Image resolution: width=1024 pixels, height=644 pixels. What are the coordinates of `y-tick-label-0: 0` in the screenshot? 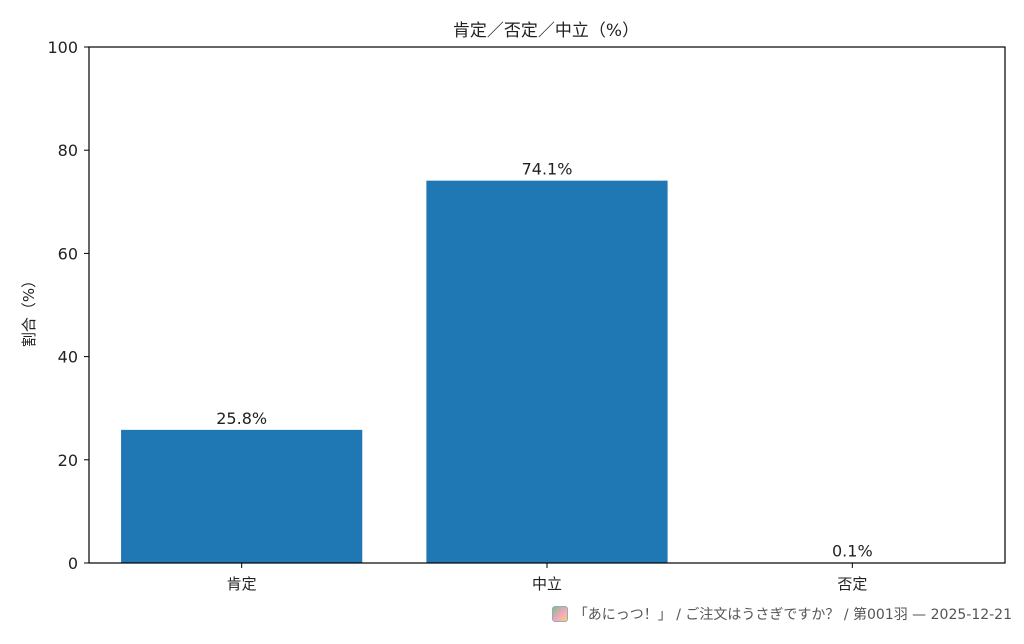 It's located at (73, 563).